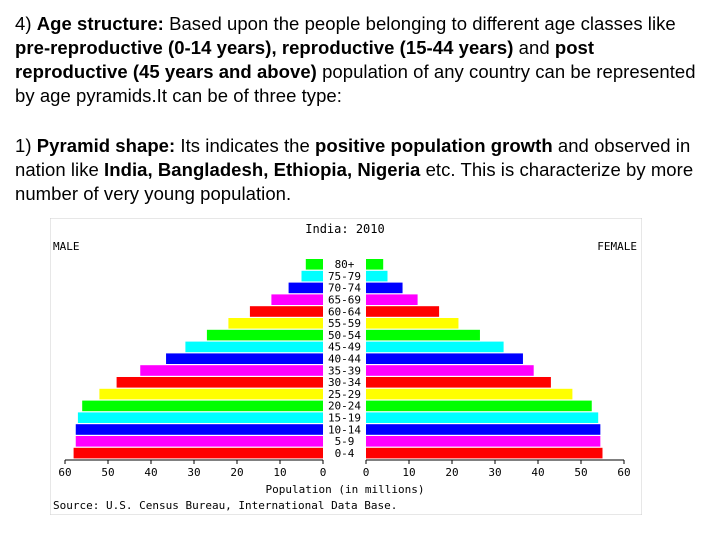  Describe the element at coordinates (434, 145) in the screenshot. I see `emphasis-text: positive population growth` at that location.